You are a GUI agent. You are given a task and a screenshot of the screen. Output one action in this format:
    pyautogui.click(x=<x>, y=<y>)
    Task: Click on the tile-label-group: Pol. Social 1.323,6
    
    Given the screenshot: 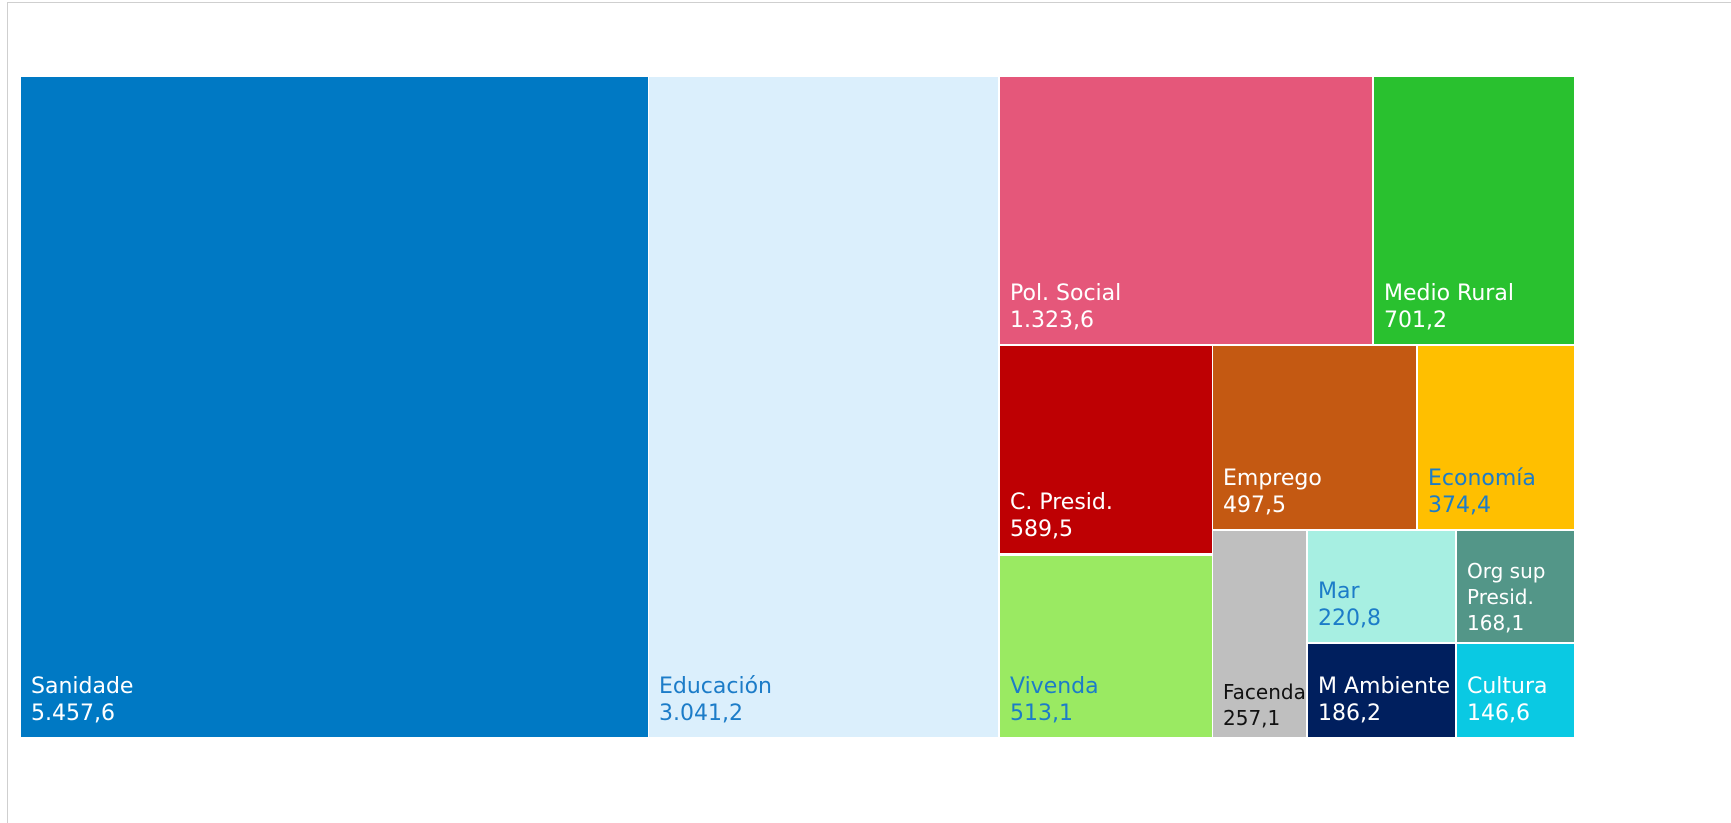 What is the action you would take?
    pyautogui.click(x=1189, y=307)
    